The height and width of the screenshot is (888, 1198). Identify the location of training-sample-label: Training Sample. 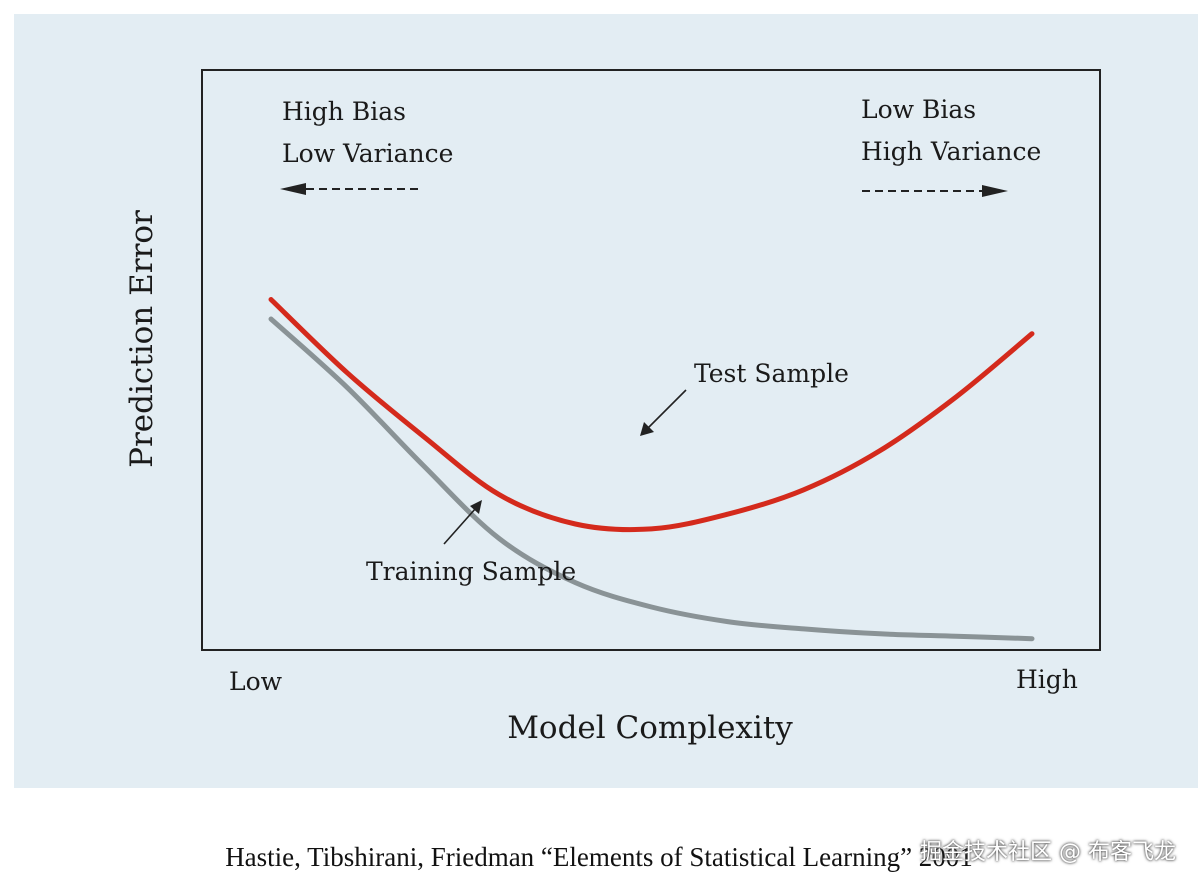
(471, 571).